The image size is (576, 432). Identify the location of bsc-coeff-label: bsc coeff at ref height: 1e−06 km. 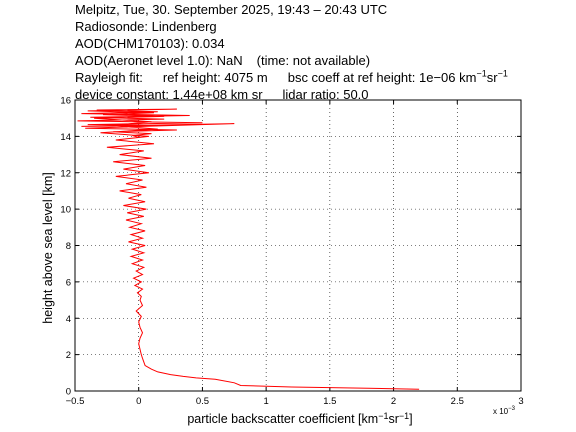
(382, 77).